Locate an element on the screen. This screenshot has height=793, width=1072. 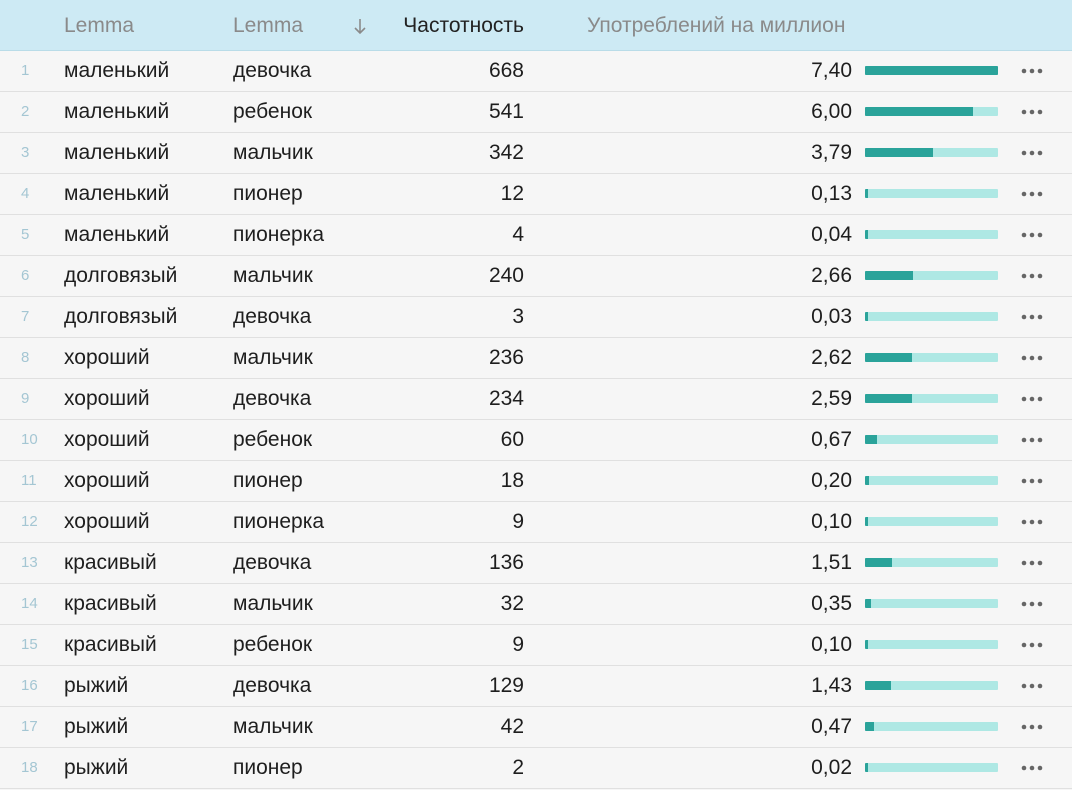
table-row: 9 хороший девочка 234 2,59 is located at coordinates (536, 399).